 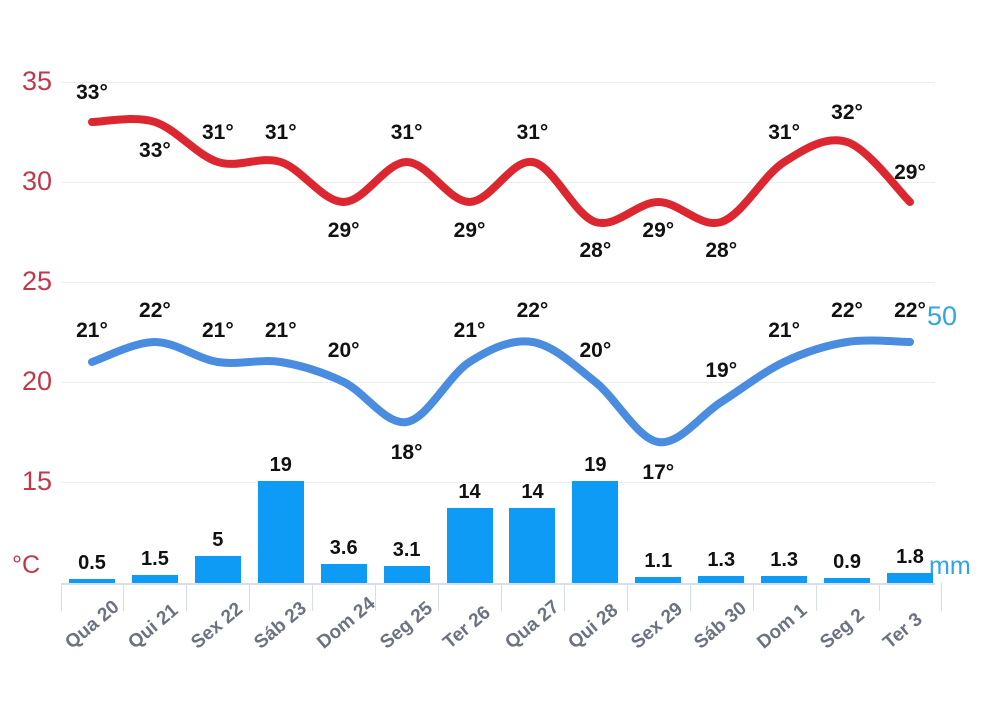 I want to click on x-axis-baseline, so click(x=498, y=584).